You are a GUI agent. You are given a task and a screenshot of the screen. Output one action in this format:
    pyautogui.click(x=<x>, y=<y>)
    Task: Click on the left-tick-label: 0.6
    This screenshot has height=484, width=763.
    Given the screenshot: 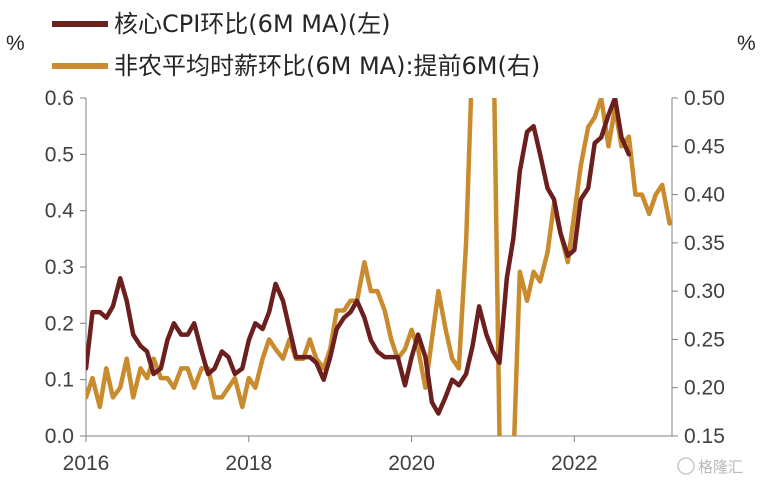 What is the action you would take?
    pyautogui.click(x=59, y=98)
    